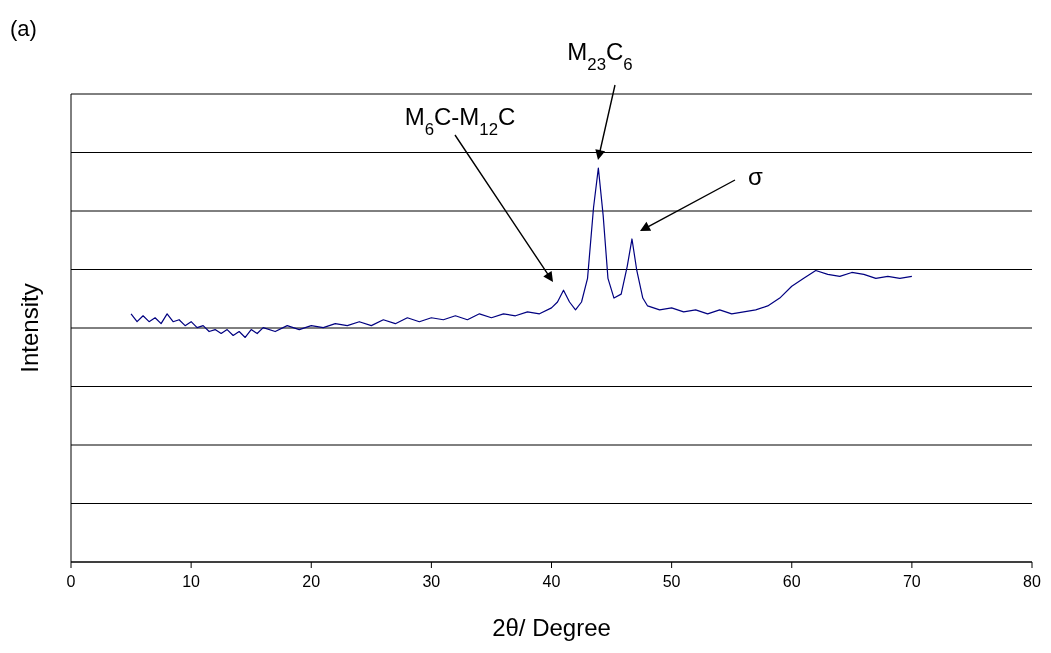 The height and width of the screenshot is (653, 1051). Describe the element at coordinates (551, 627) in the screenshot. I see `x-axis-title: 2θ/ Degree` at that location.